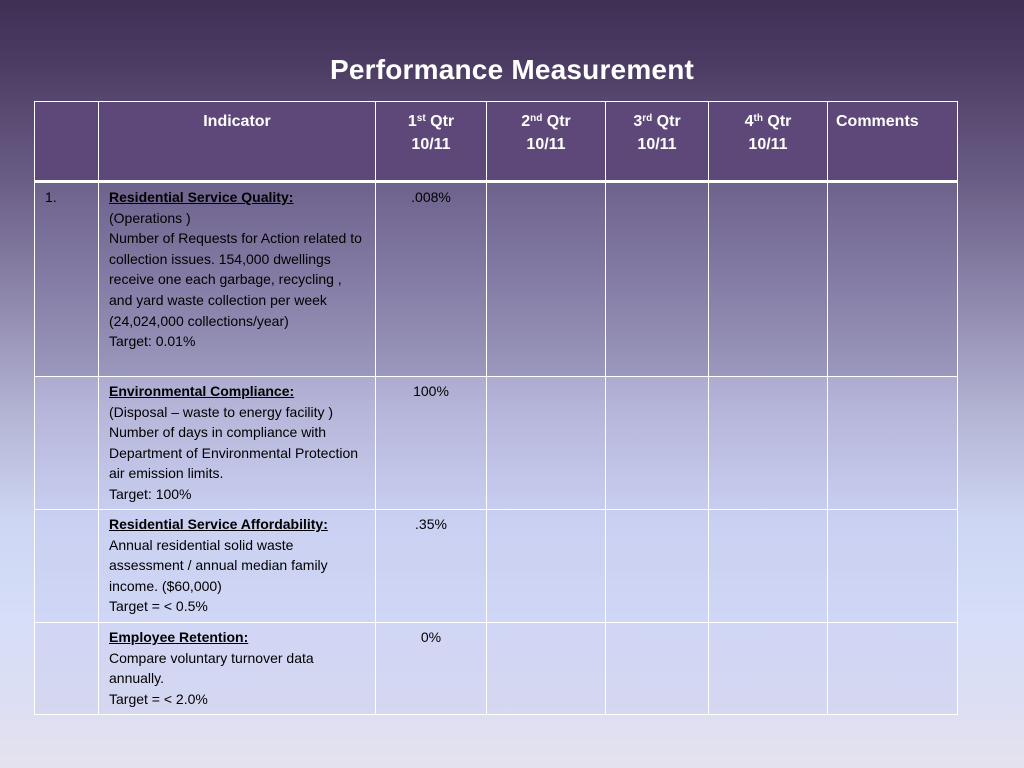 This screenshot has width=1024, height=768. What do you see at coordinates (431, 443) in the screenshot?
I see `q1-value: 100%` at bounding box center [431, 443].